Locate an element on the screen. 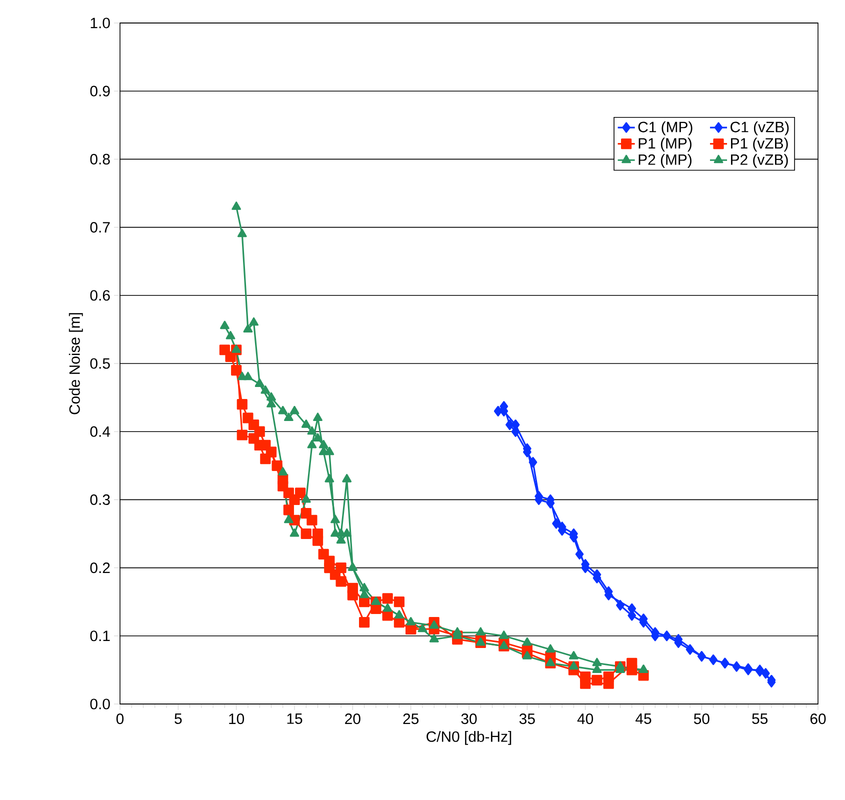  y-tick-label: 0.5 is located at coordinates (100, 363).